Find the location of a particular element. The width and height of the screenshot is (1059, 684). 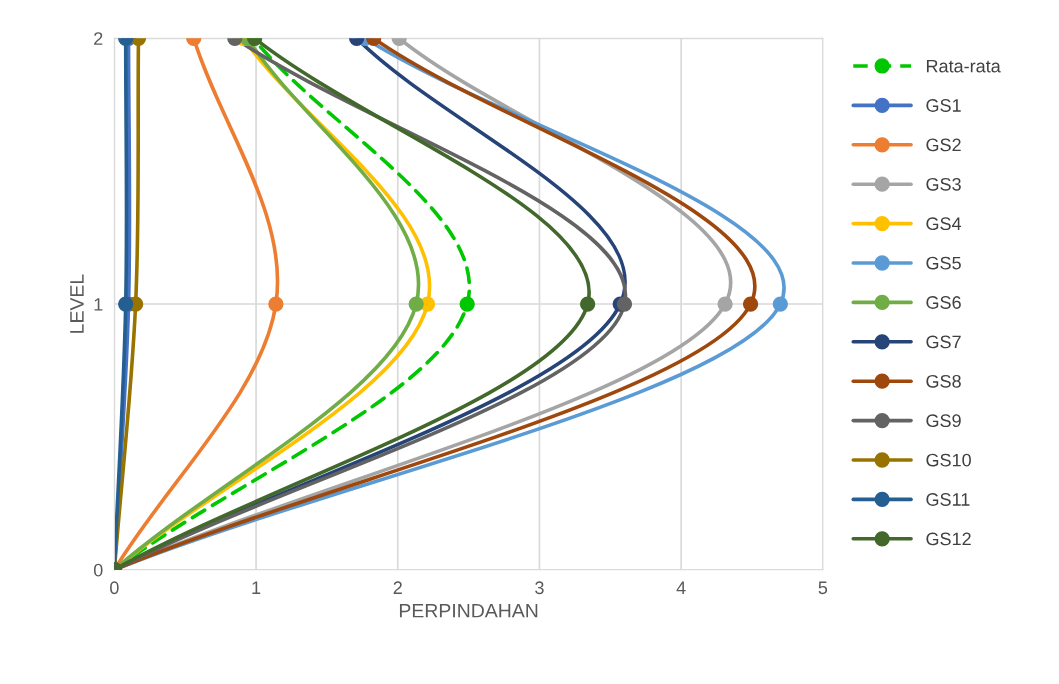

x-tick-label: 1 is located at coordinates (256, 587).